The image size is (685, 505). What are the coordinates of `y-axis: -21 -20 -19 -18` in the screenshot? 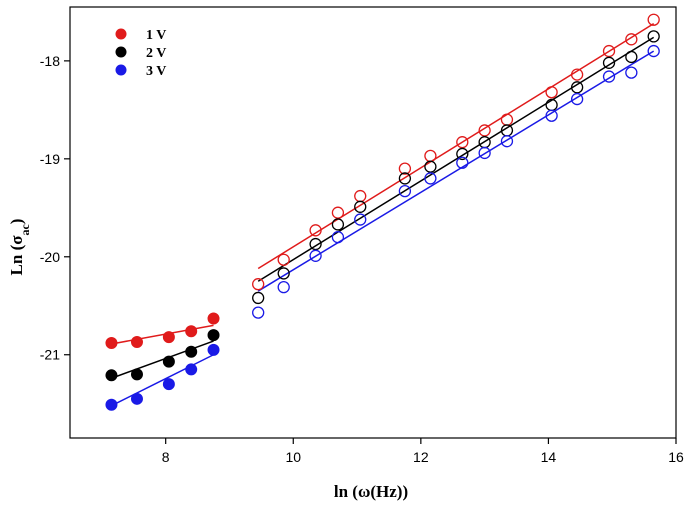 It's located at (55, 208).